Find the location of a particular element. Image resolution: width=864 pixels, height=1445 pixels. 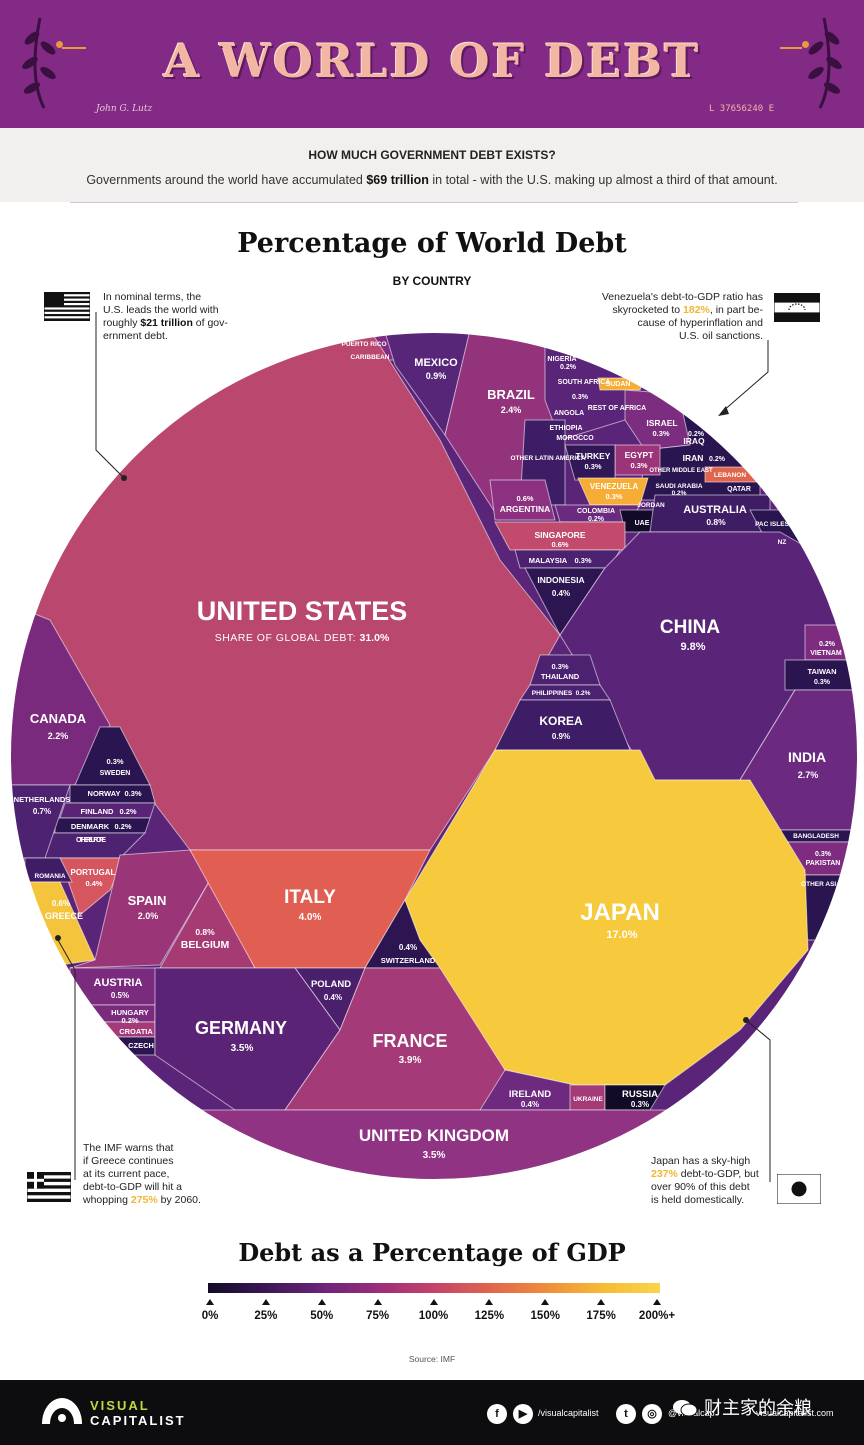

label-saudi-arabia: SAUDI ARABIA is located at coordinates (678, 486).